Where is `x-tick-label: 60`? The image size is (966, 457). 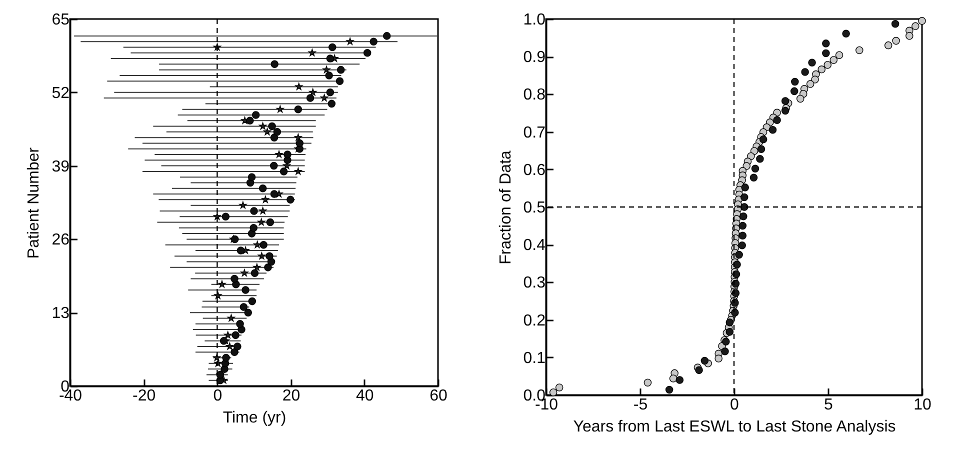
x-tick-label: 60 is located at coordinates (439, 396).